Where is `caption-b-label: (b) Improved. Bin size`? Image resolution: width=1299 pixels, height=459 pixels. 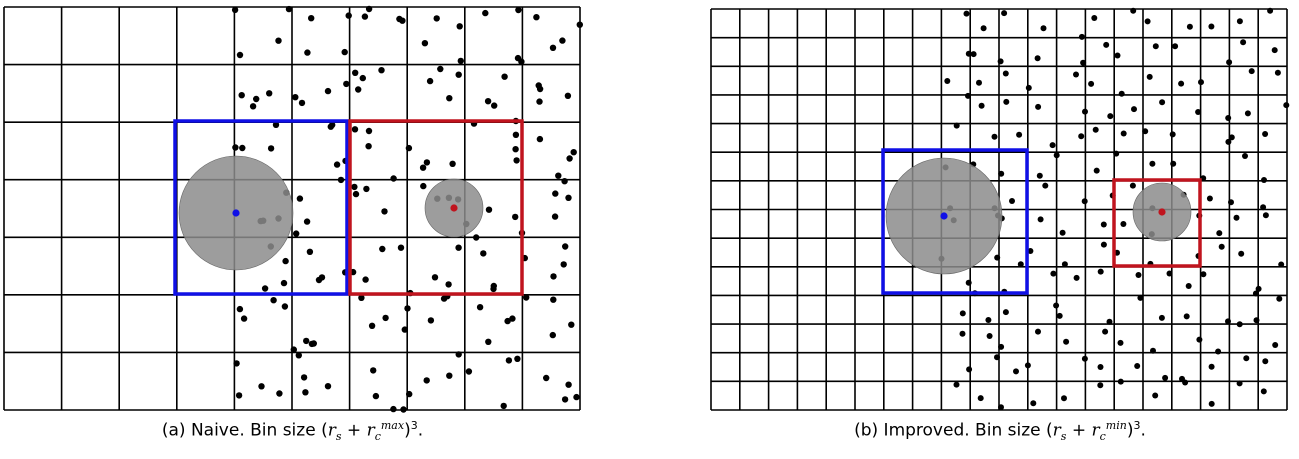 caption-b-label: (b) Improved. Bin size is located at coordinates (950, 430).